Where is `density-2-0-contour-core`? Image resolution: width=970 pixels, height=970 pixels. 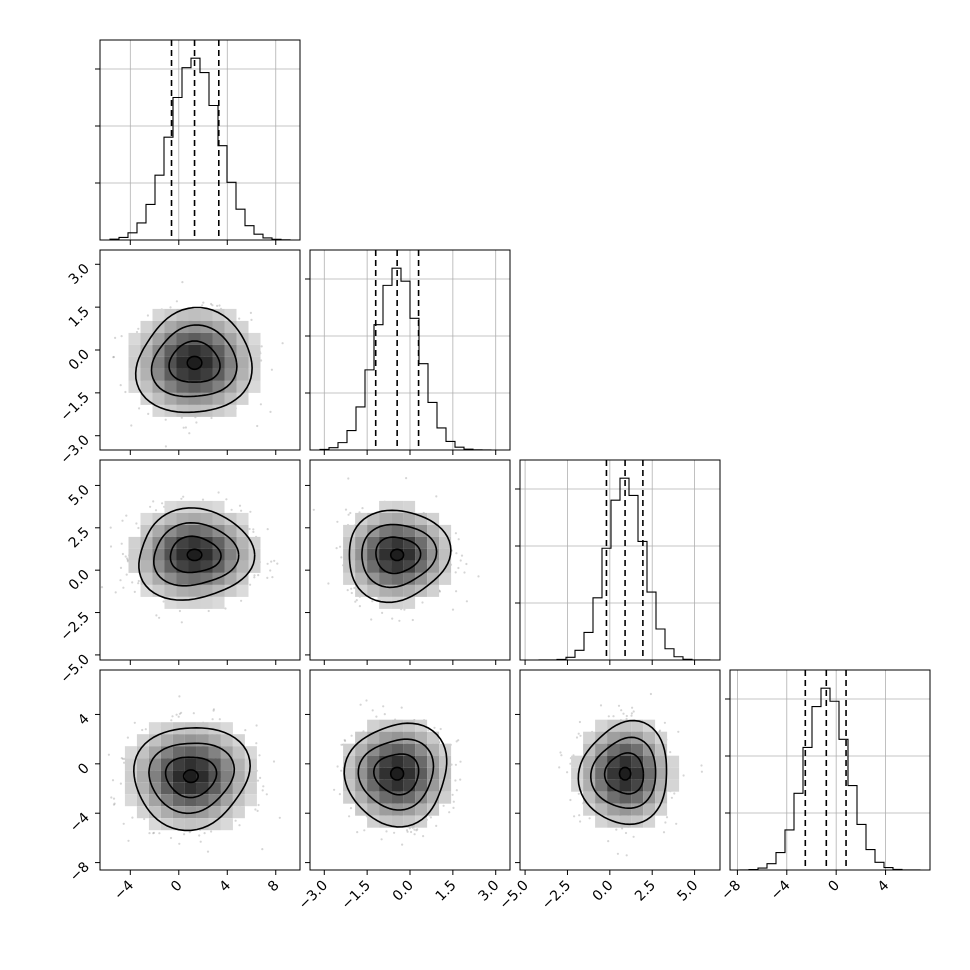
density-2-0-contour-core is located at coordinates (194, 555).